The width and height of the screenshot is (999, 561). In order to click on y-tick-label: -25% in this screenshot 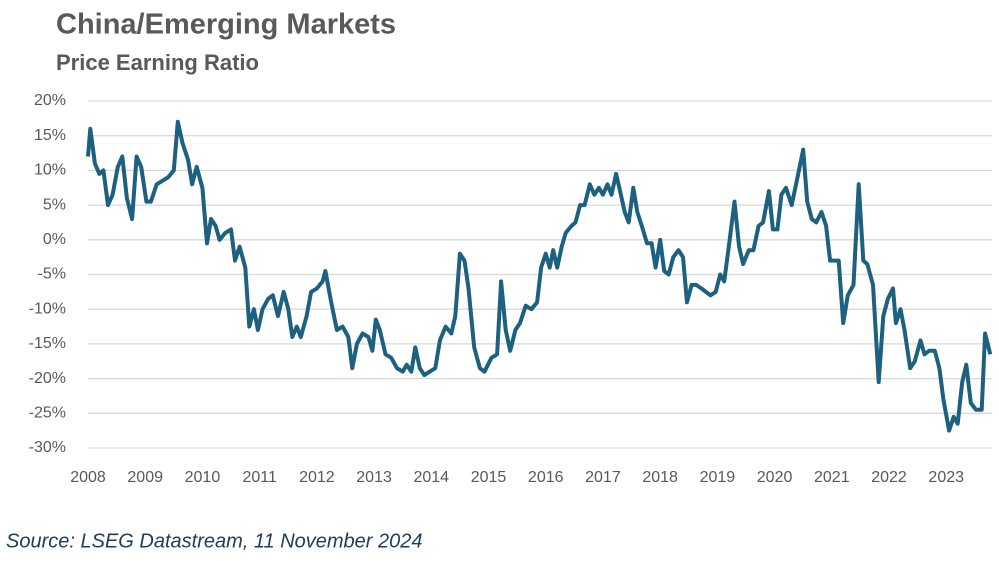, I will do `click(47, 413)`.